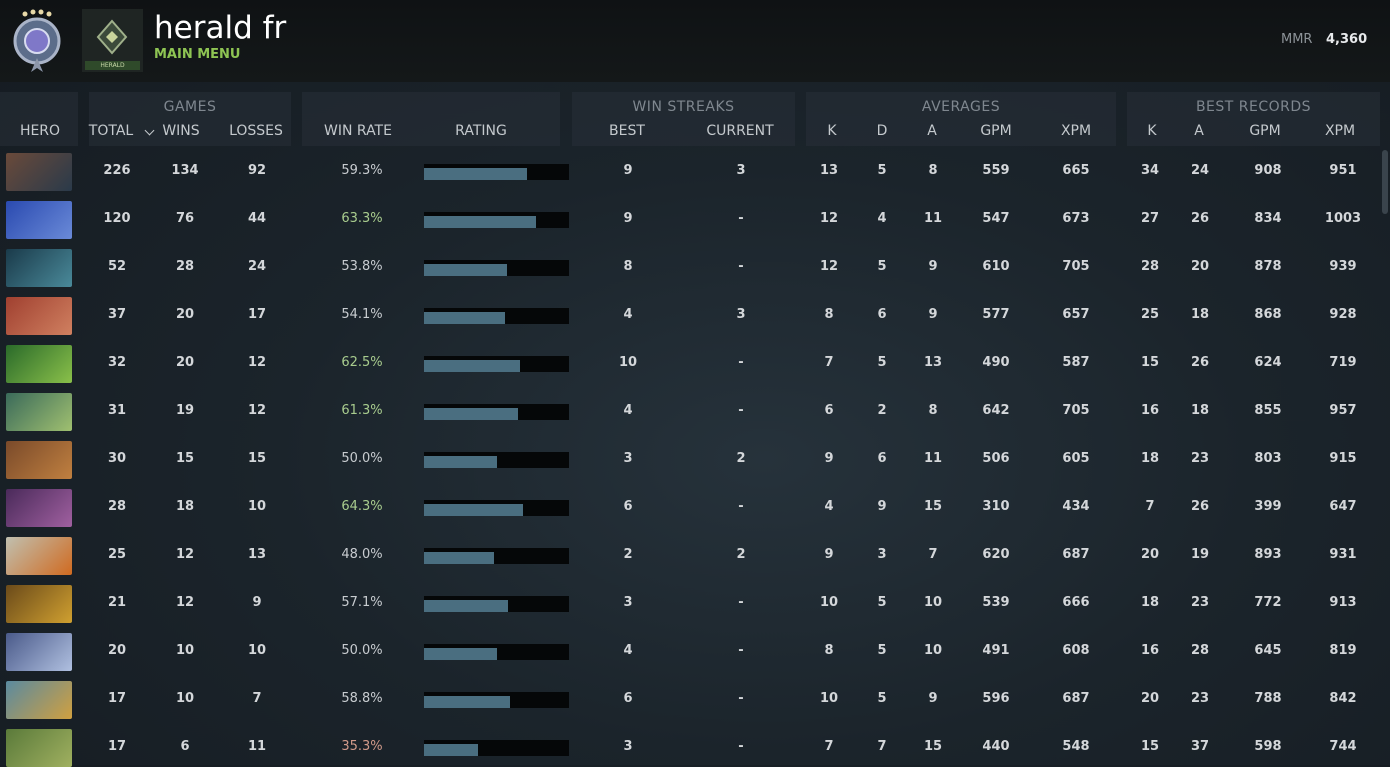 This screenshot has width=1390, height=767. I want to click on cell-text: 673, so click(1076, 218).